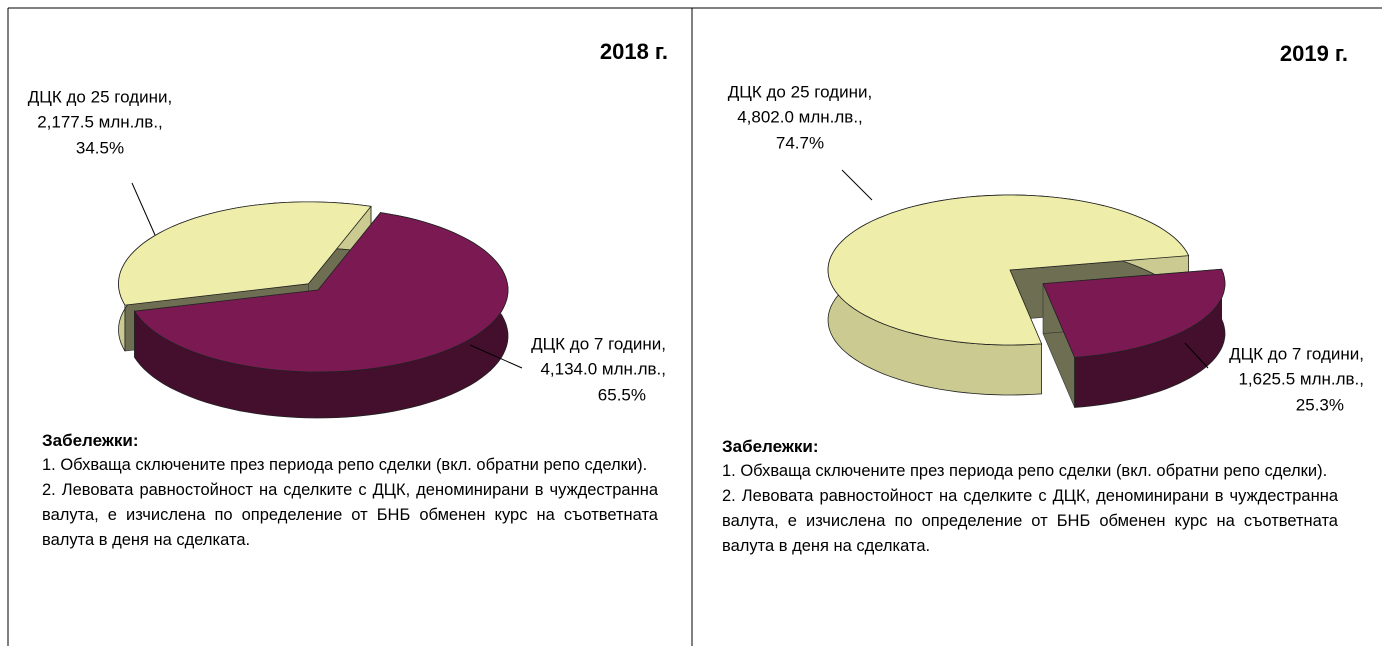 This screenshot has width=1382, height=646. What do you see at coordinates (622, 394) in the screenshot?
I see `data-label-percent: 65.5%` at bounding box center [622, 394].